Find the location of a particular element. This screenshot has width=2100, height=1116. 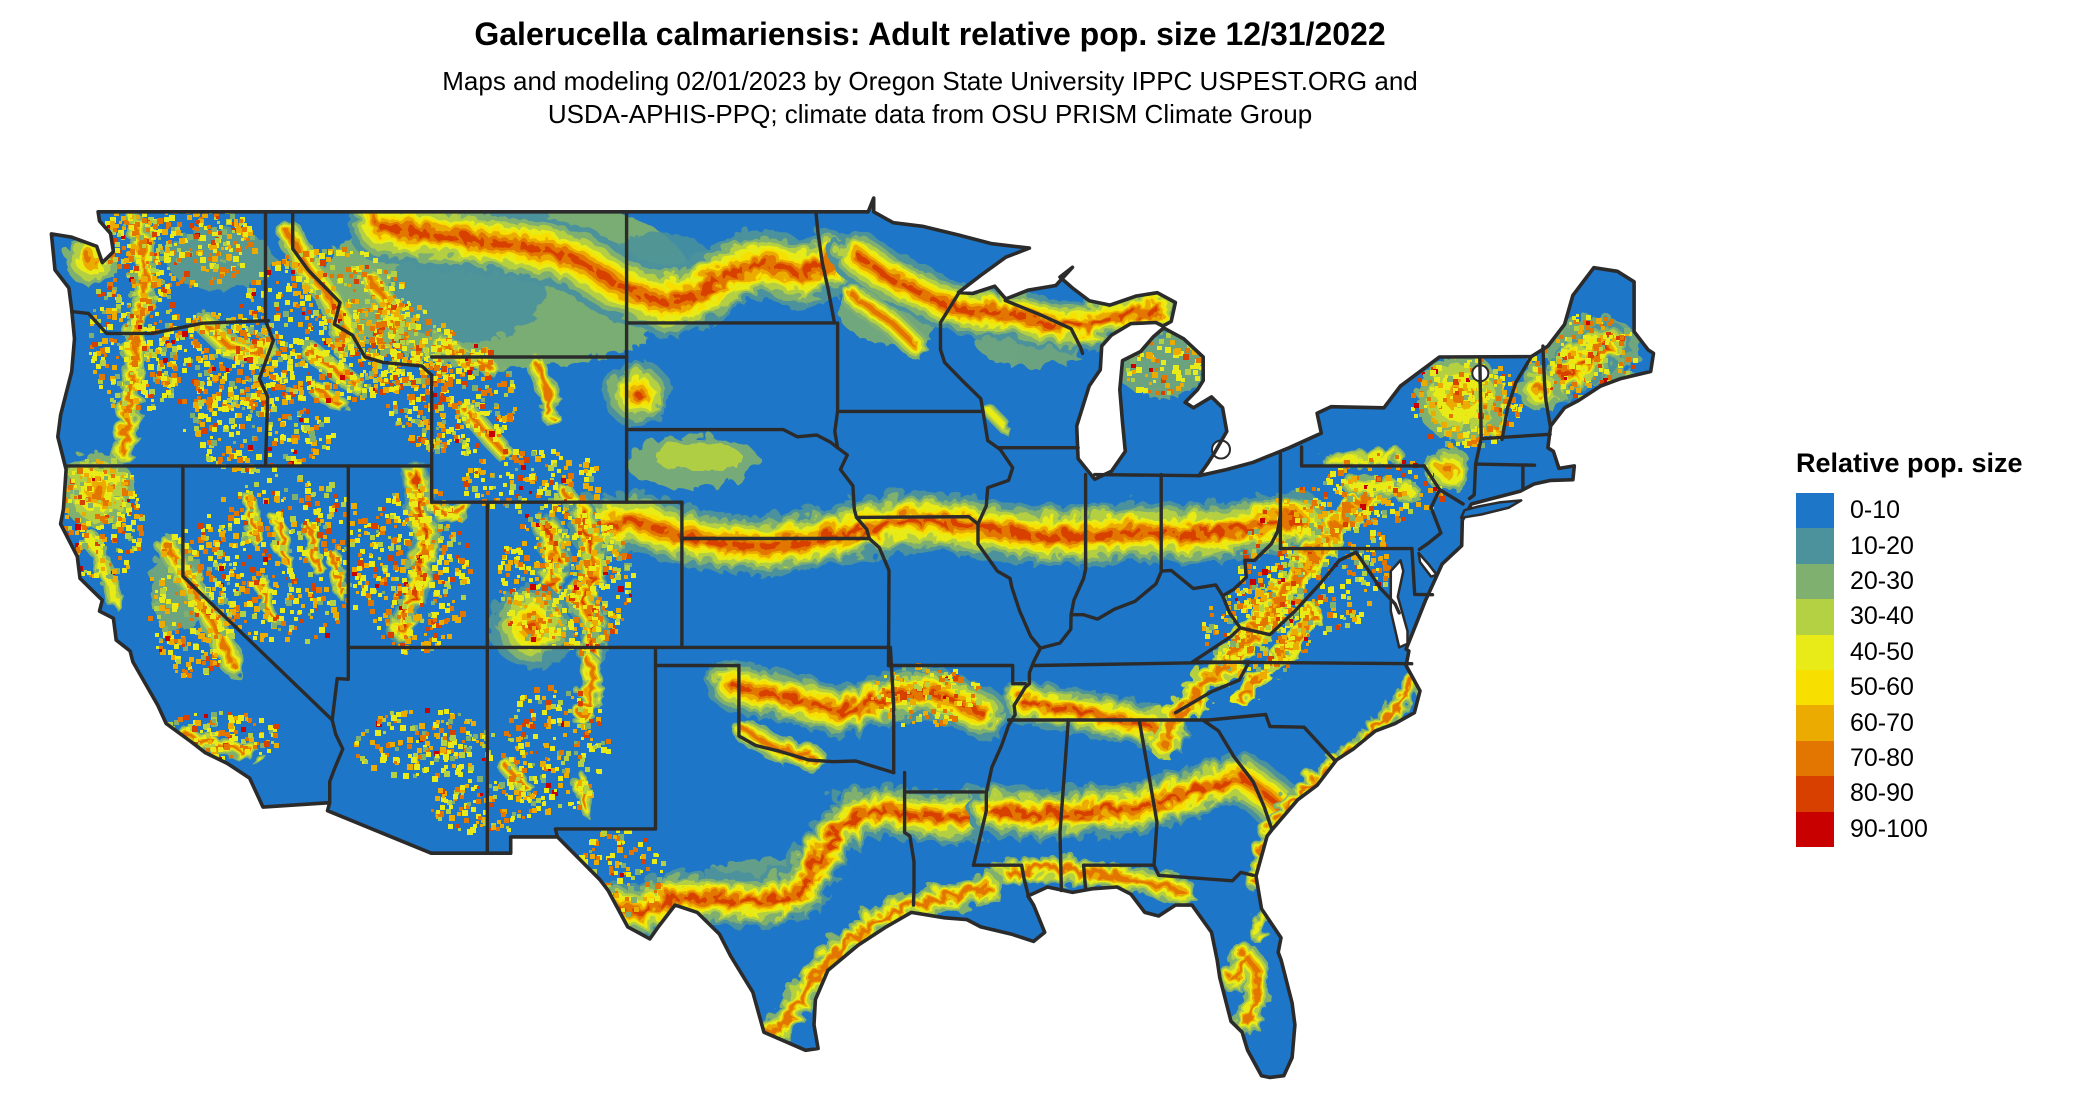

legend-item: 40-50 is located at coordinates (1946, 652).